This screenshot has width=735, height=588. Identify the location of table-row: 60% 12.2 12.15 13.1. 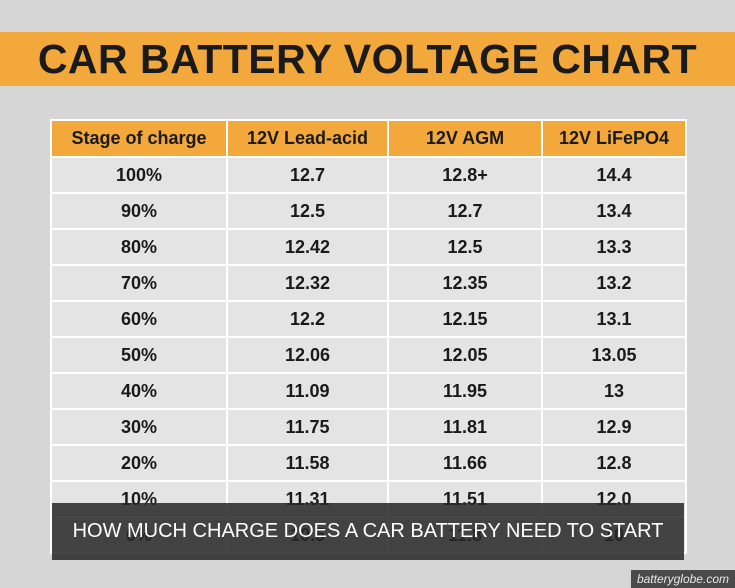
(368, 319).